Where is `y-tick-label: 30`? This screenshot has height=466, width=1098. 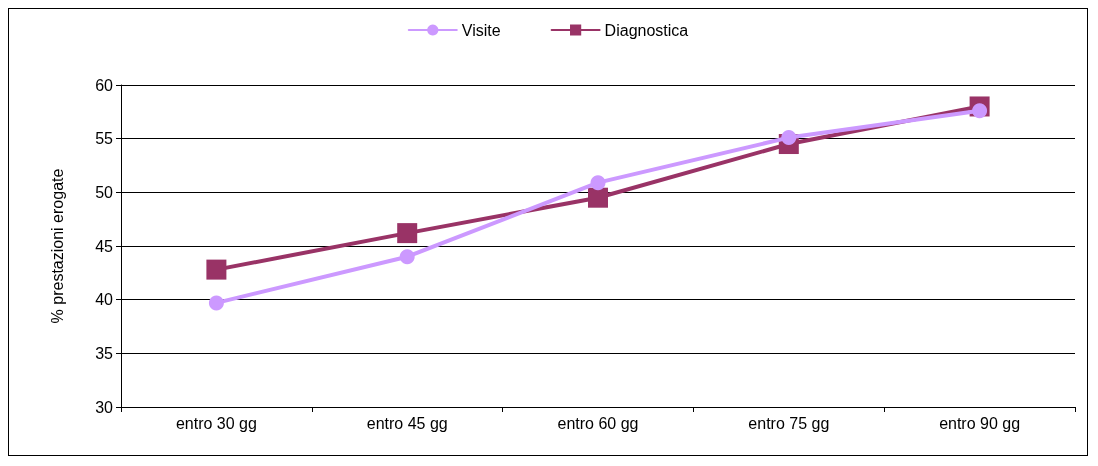 y-tick-label: 30 is located at coordinates (104, 407).